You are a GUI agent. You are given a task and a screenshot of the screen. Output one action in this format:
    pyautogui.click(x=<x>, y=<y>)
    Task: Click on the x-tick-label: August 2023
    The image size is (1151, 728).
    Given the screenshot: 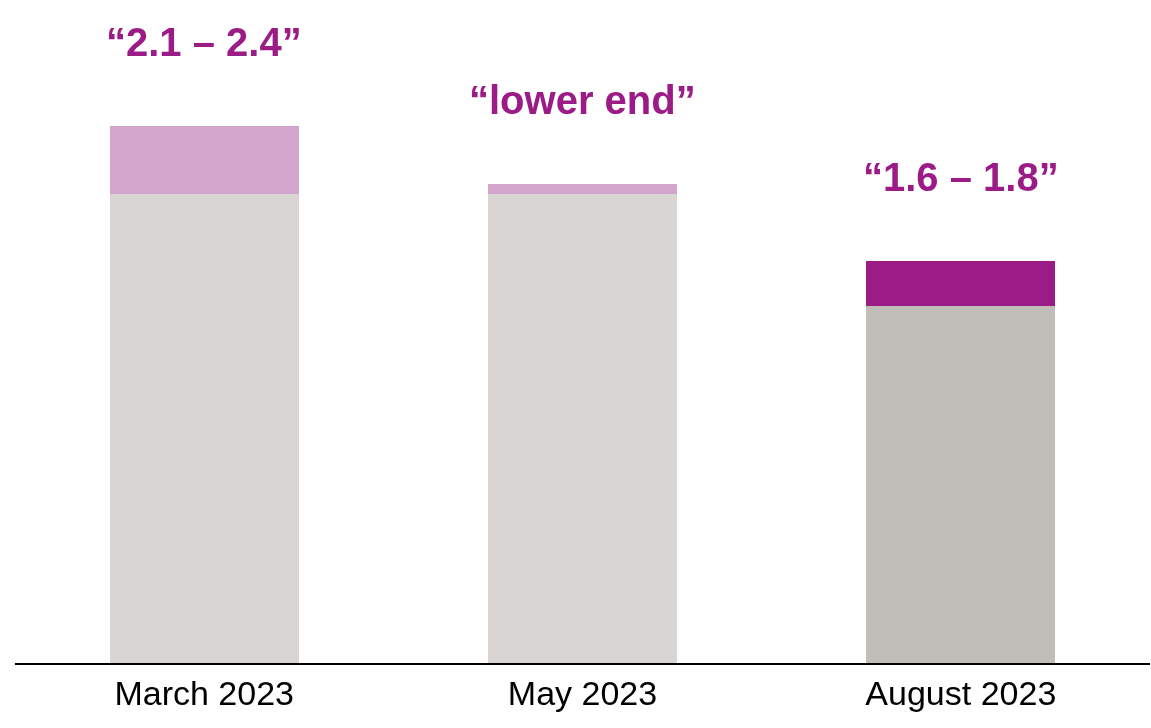 What is the action you would take?
    pyautogui.click(x=961, y=693)
    